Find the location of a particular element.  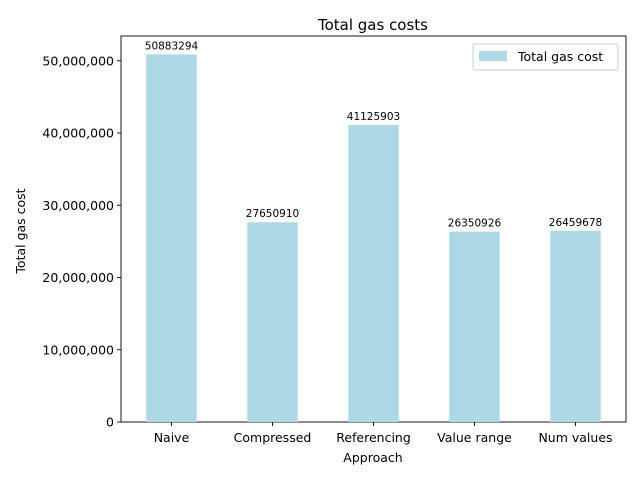

bar-num-values is located at coordinates (575, 326).